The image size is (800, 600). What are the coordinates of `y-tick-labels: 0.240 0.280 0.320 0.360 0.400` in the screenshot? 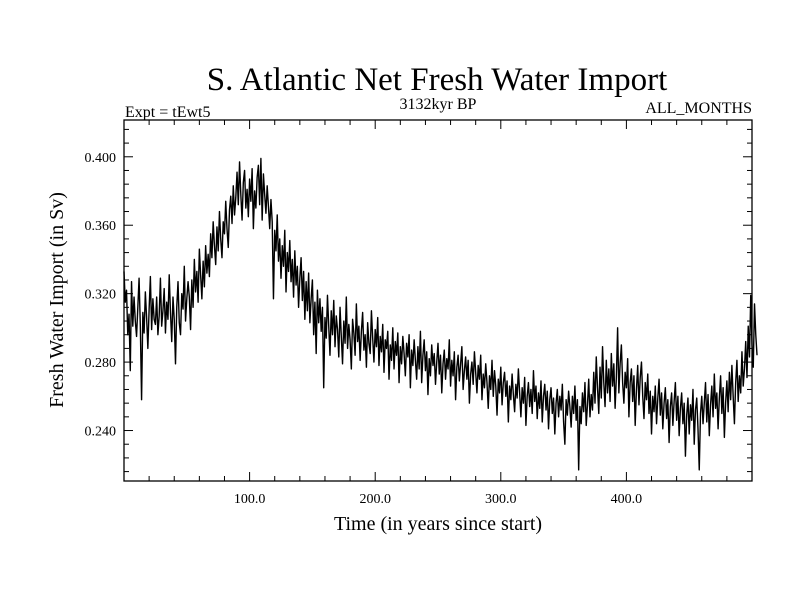 It's located at (101, 295).